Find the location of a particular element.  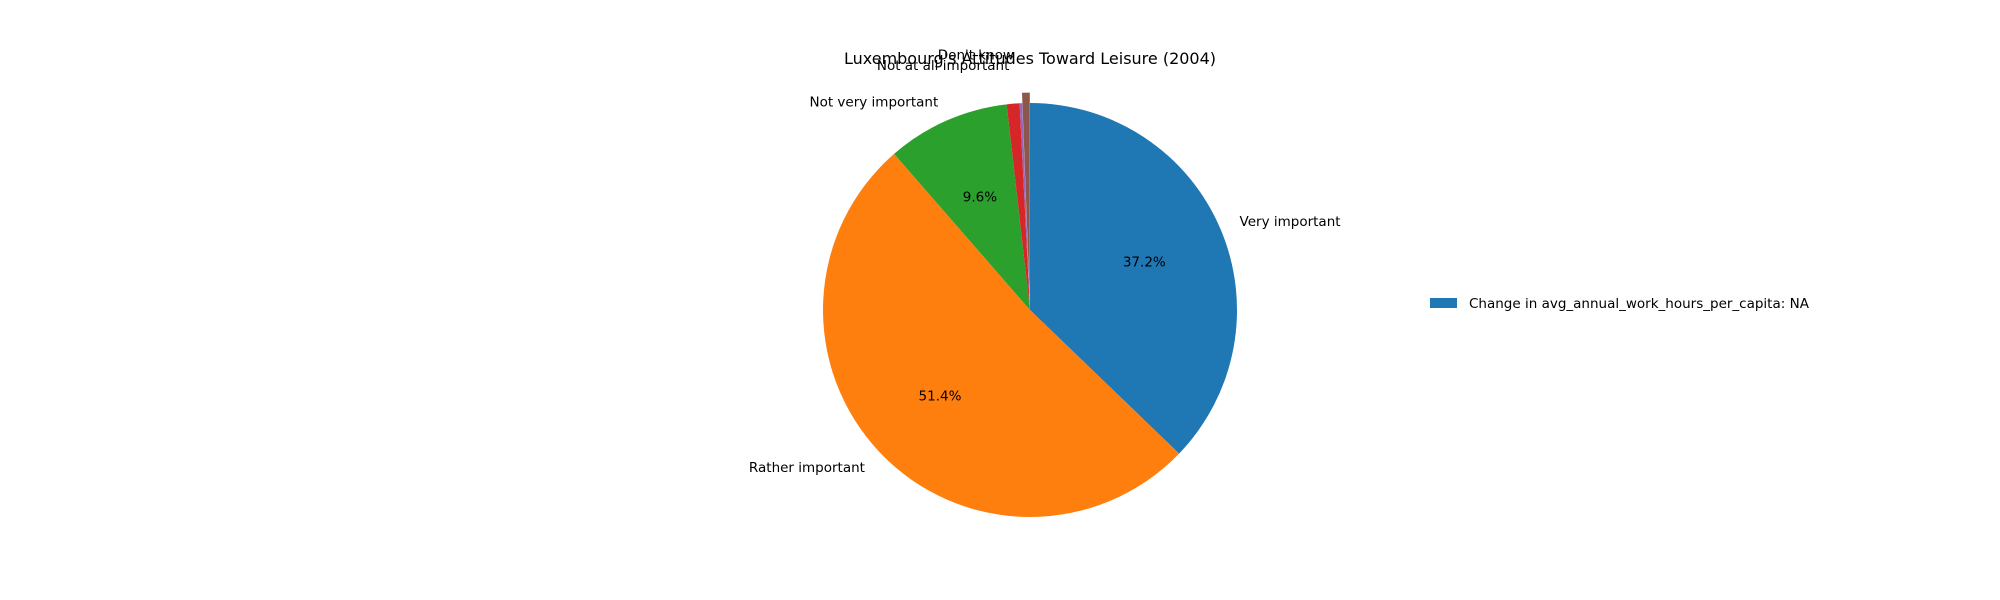

slice-label: Very important is located at coordinates (1290, 222).